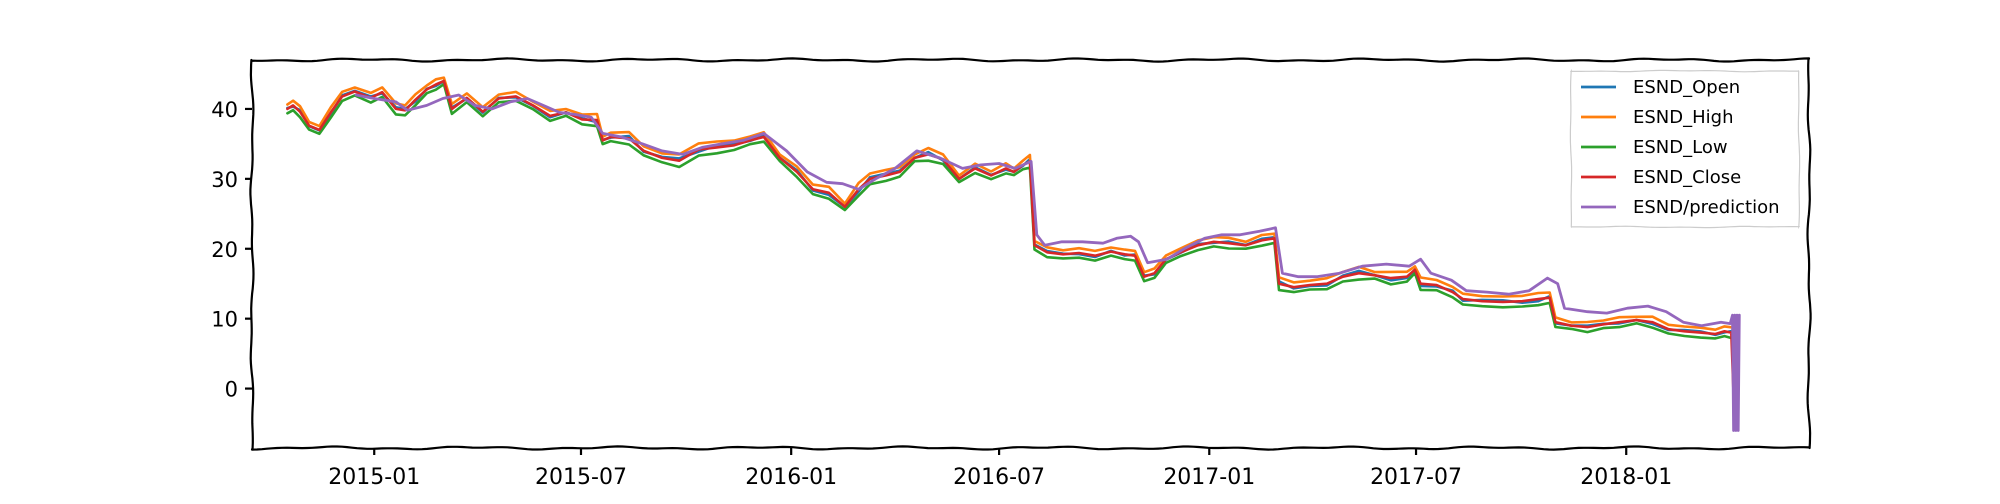 This screenshot has width=2000, height=504. What do you see at coordinates (791, 477) in the screenshot?
I see `x-tick-label: 2016-01` at bounding box center [791, 477].